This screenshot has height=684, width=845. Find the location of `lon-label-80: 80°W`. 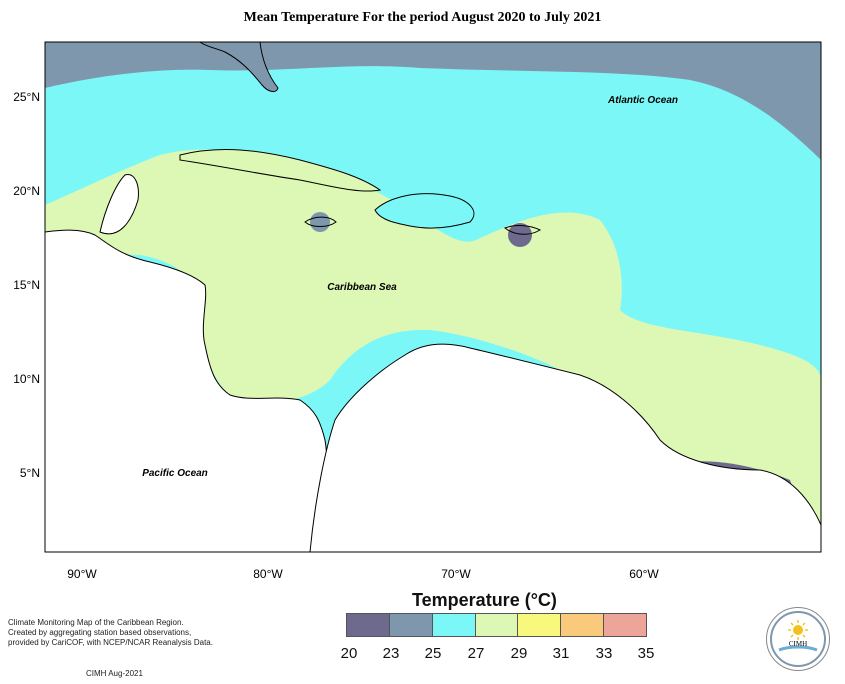

lon-label-80: 80°W is located at coordinates (268, 574).